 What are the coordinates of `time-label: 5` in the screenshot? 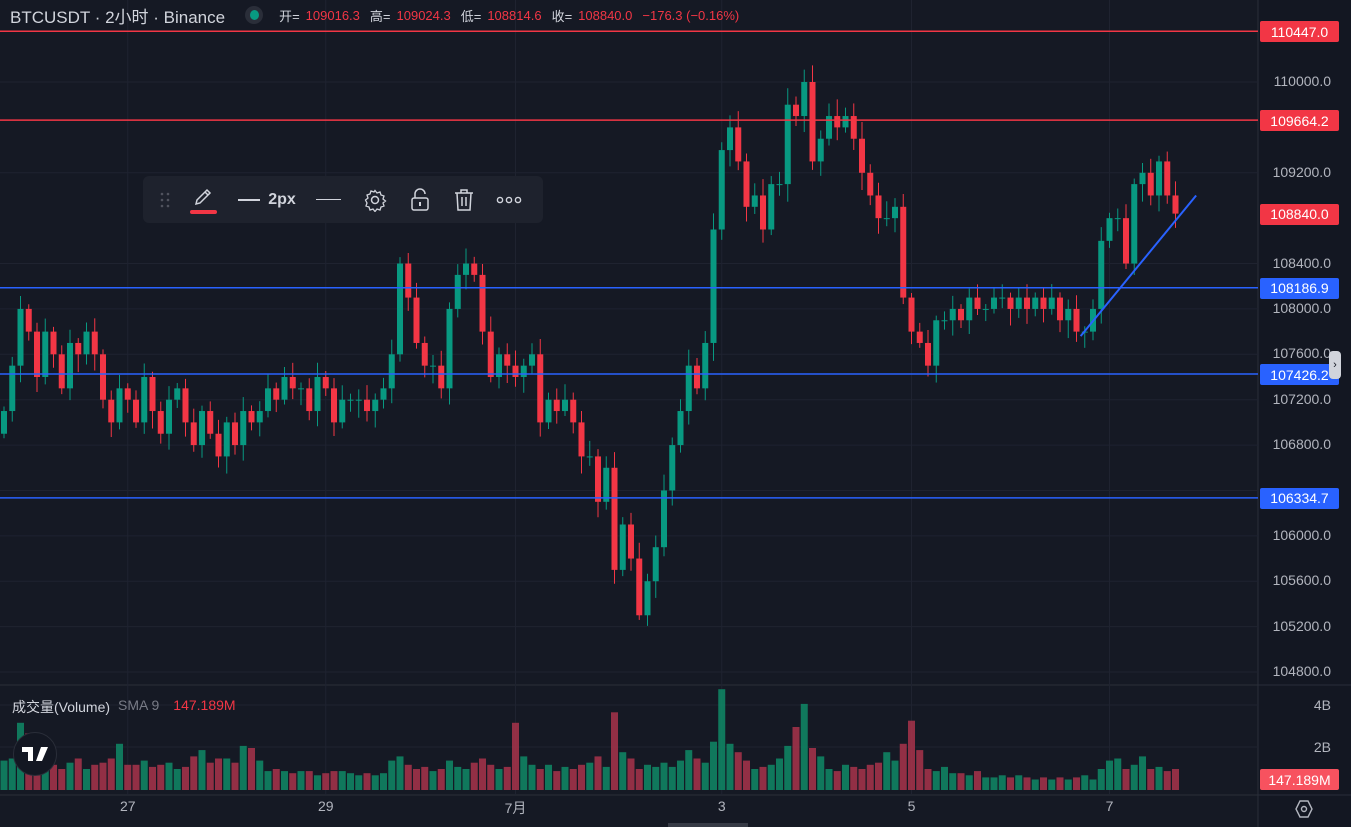 It's located at (911, 806).